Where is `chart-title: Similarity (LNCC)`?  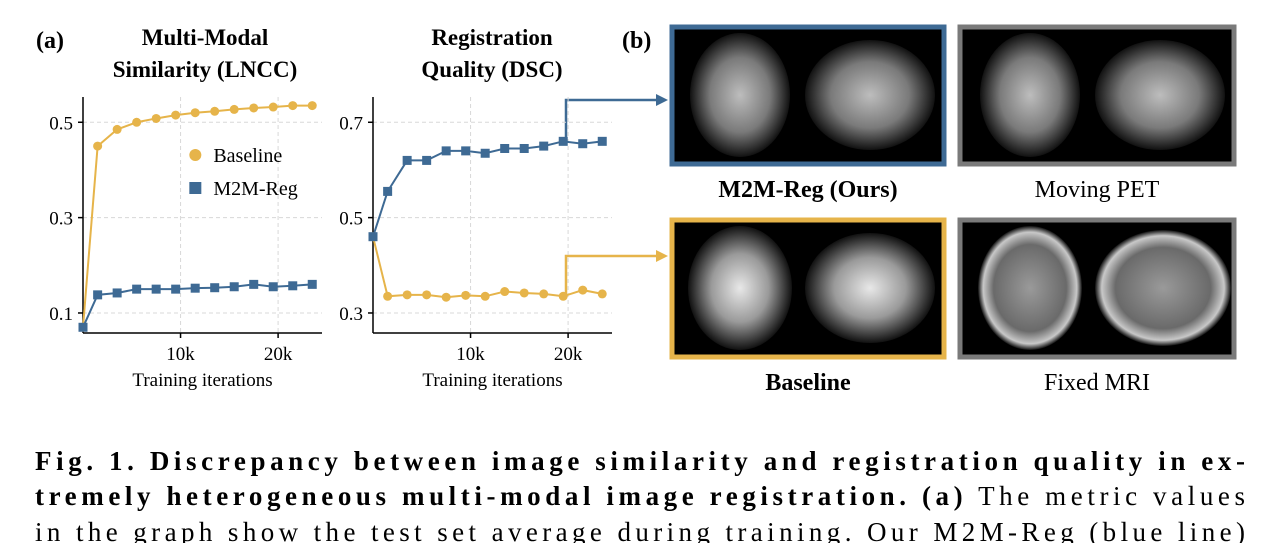
chart-title: Similarity (LNCC) is located at coordinates (205, 69).